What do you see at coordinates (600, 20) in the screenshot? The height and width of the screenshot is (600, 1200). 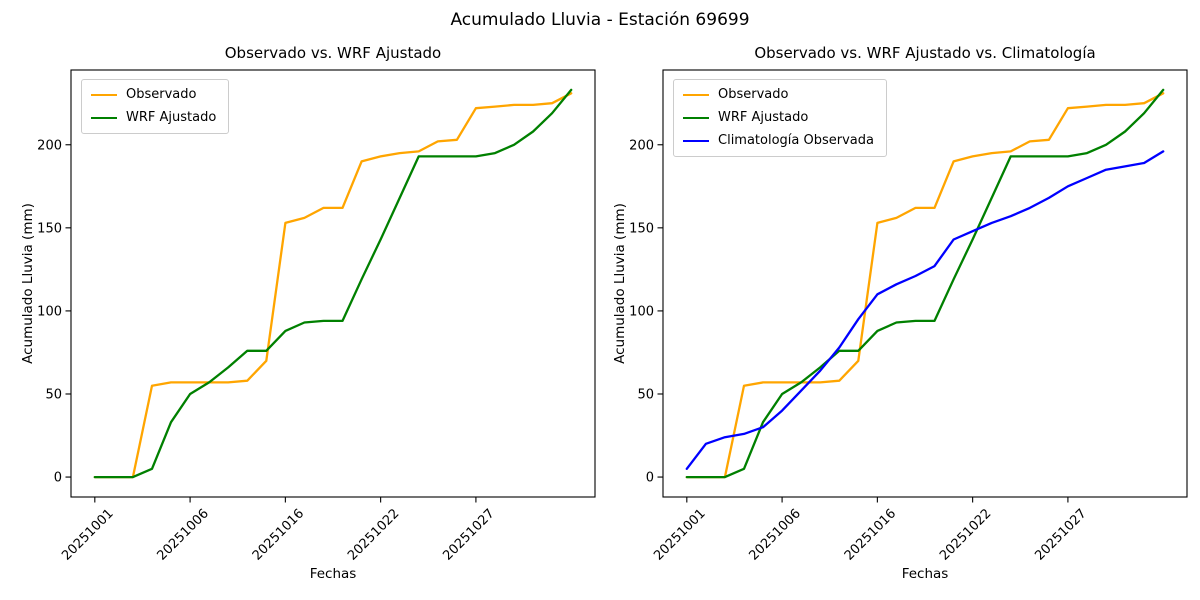 I see `figure-title: Acumulado Lluvia - Estación 69699` at bounding box center [600, 20].